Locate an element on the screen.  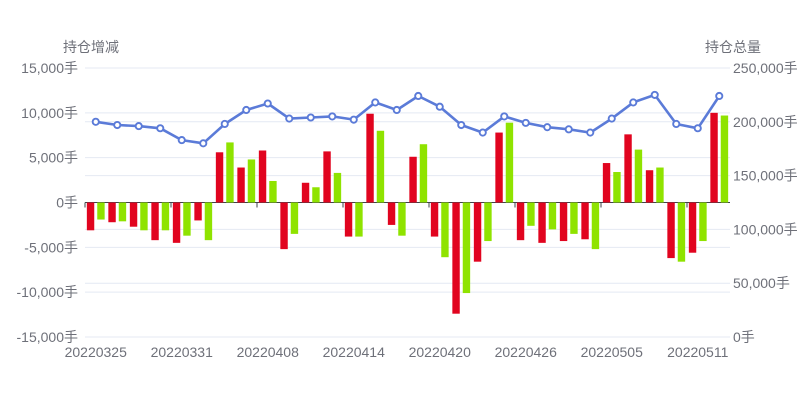
x-axis-tick-label: 20220408 is located at coordinates (268, 352).